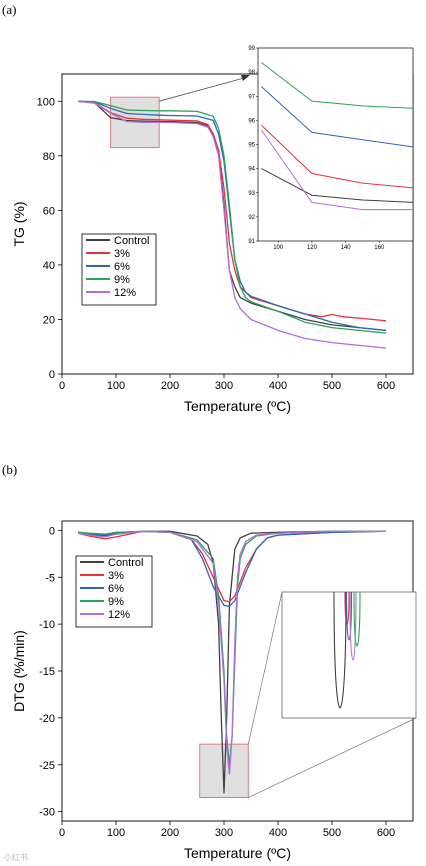  Describe the element at coordinates (245, 78) in the screenshot. I see `tg-zoom-arrow-head` at that location.